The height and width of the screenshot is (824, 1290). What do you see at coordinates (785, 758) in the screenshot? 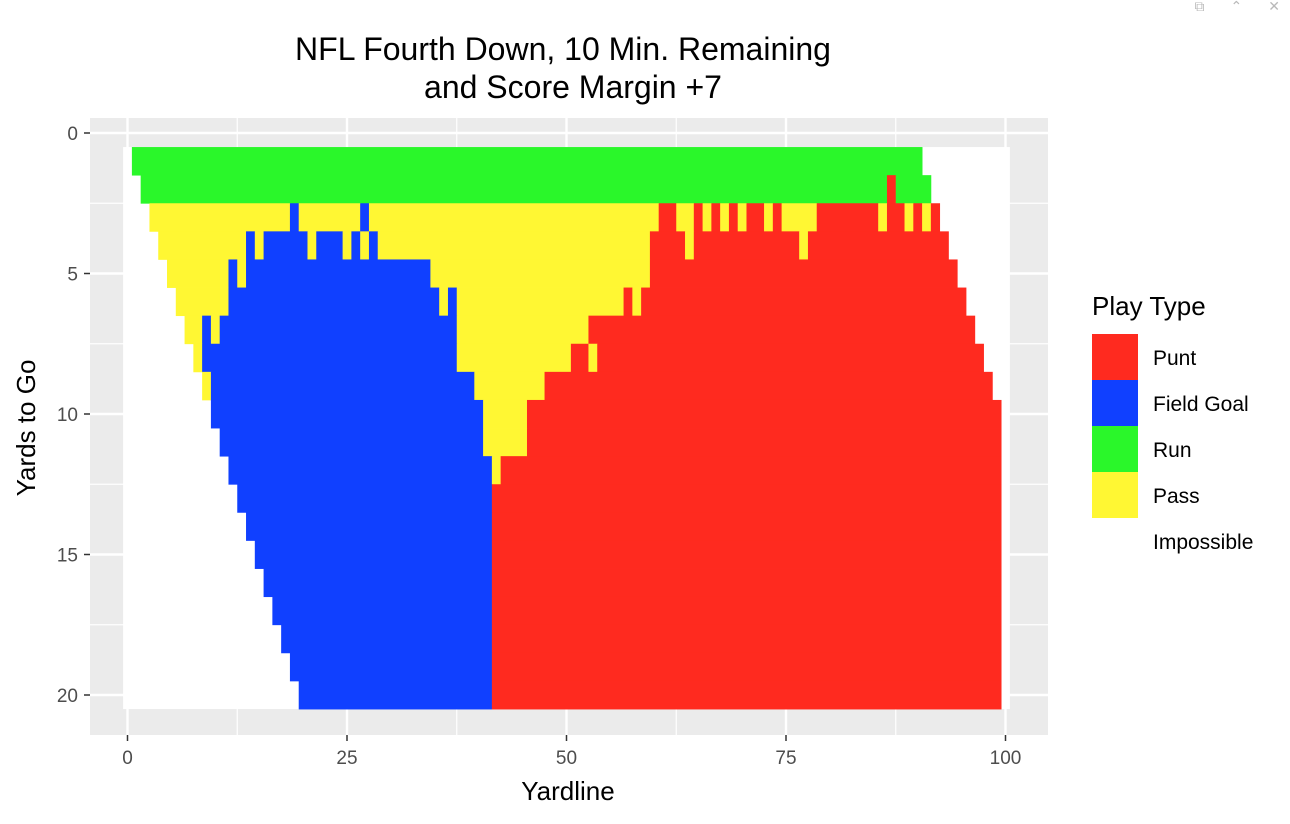
I see `x-tick-label: 75` at bounding box center [785, 758].